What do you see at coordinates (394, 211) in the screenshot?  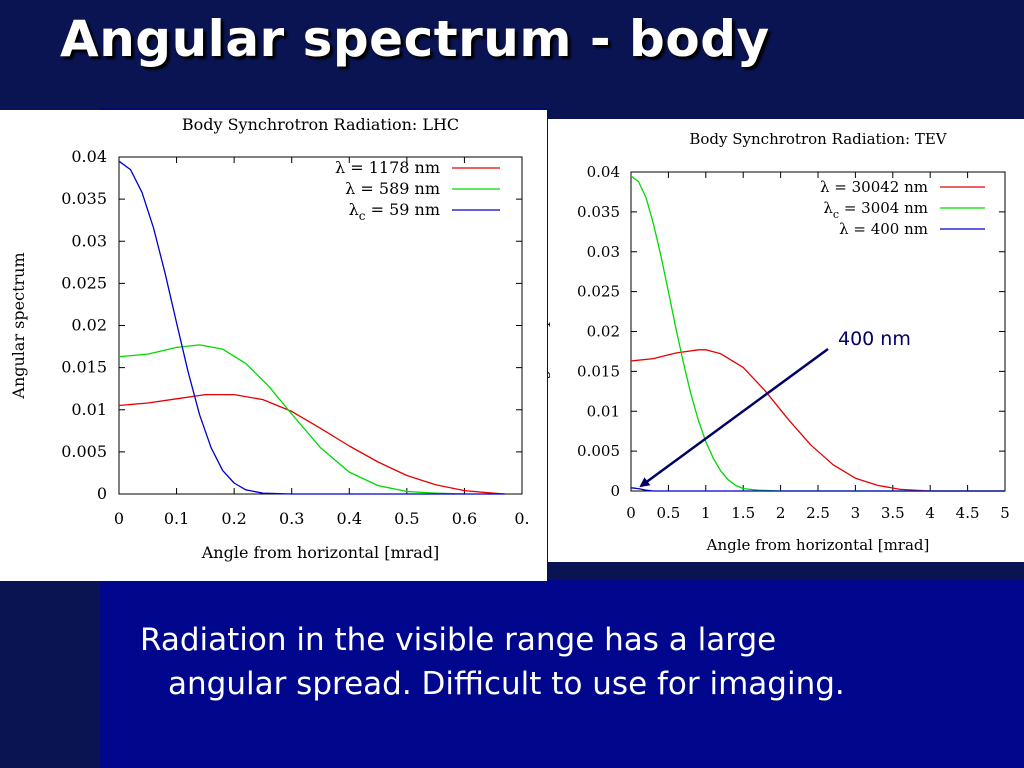 I see `lhc-legend-label-3: λc = 59 nm` at bounding box center [394, 211].